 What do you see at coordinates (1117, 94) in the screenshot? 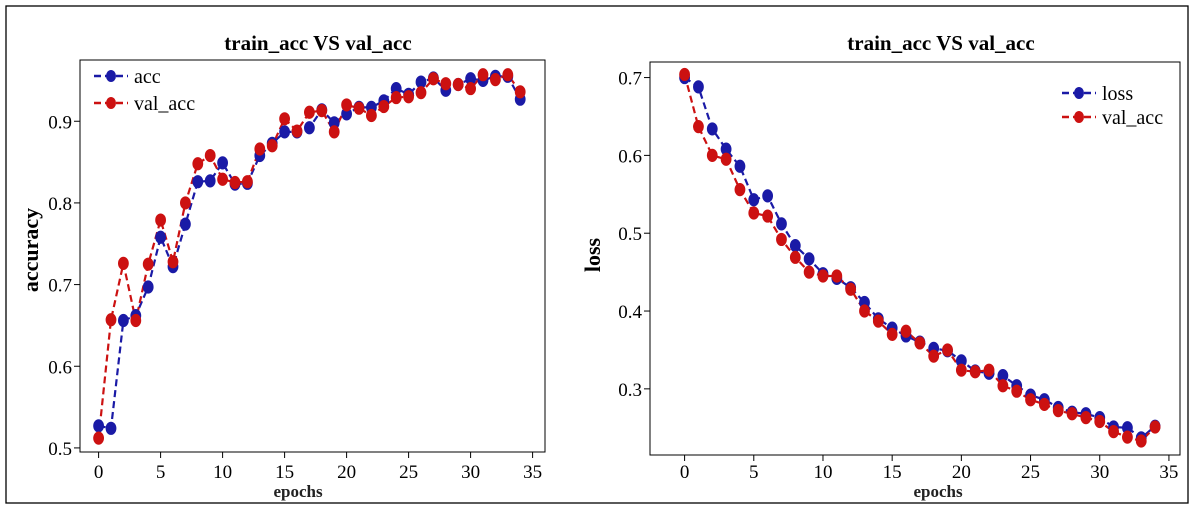
I see `legend-label: loss` at bounding box center [1117, 94].